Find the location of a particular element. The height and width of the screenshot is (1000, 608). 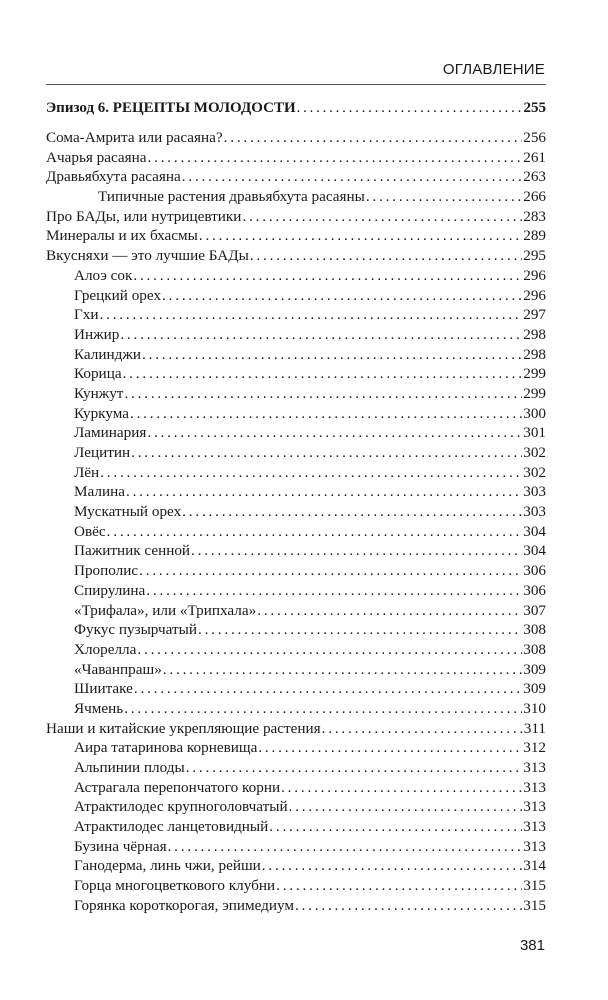

toc-entry-title: Мускатный орех is located at coordinates (128, 512).